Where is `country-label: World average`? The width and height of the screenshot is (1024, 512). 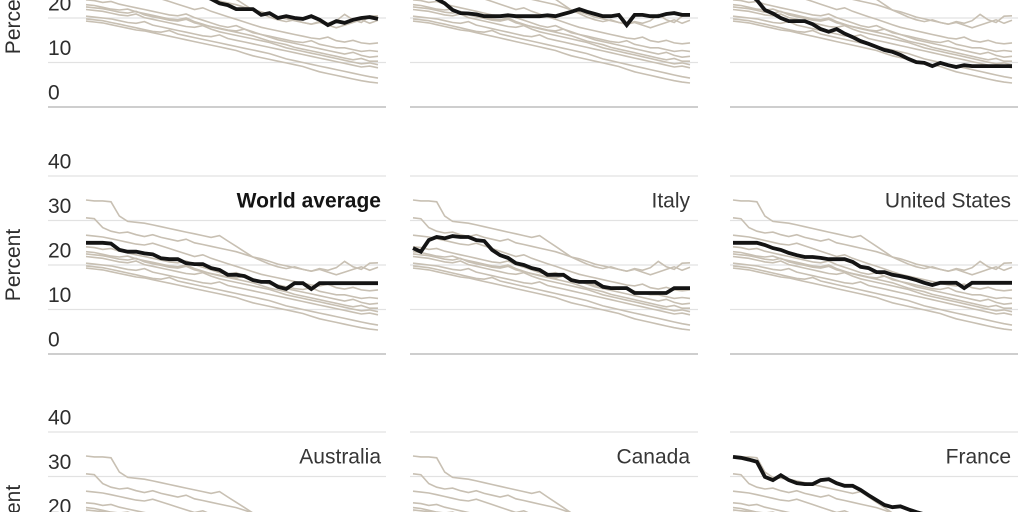
country-label: World average is located at coordinates (309, 201).